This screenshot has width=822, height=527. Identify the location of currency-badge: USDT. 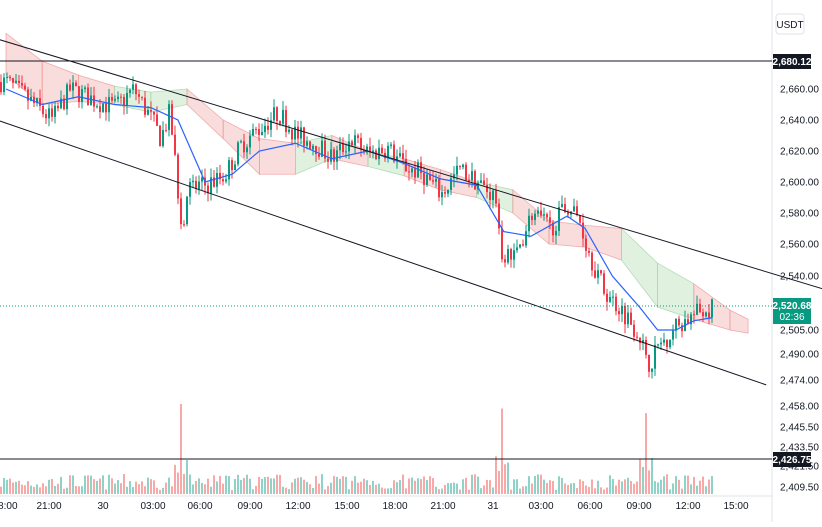
(790, 24).